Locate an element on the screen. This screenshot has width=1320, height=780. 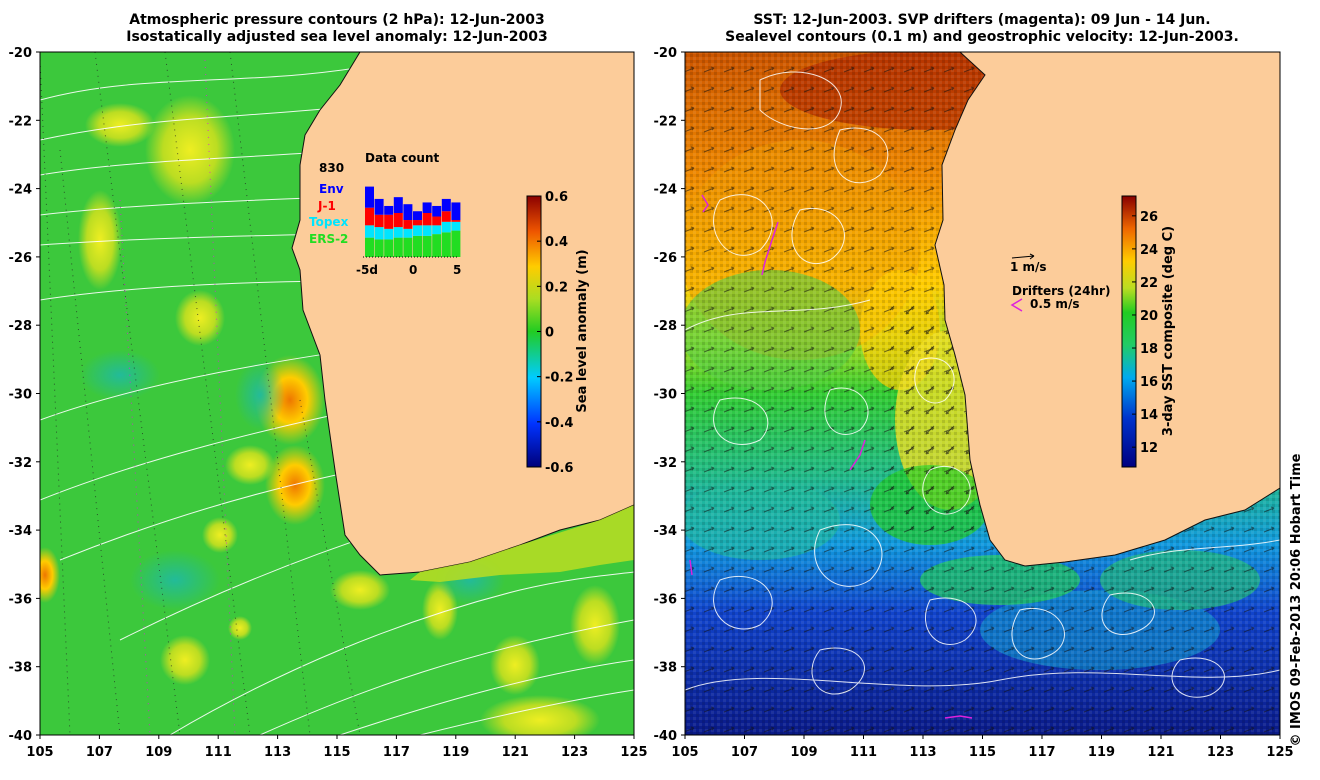
bar-env-day1 is located at coordinates (427, 207).